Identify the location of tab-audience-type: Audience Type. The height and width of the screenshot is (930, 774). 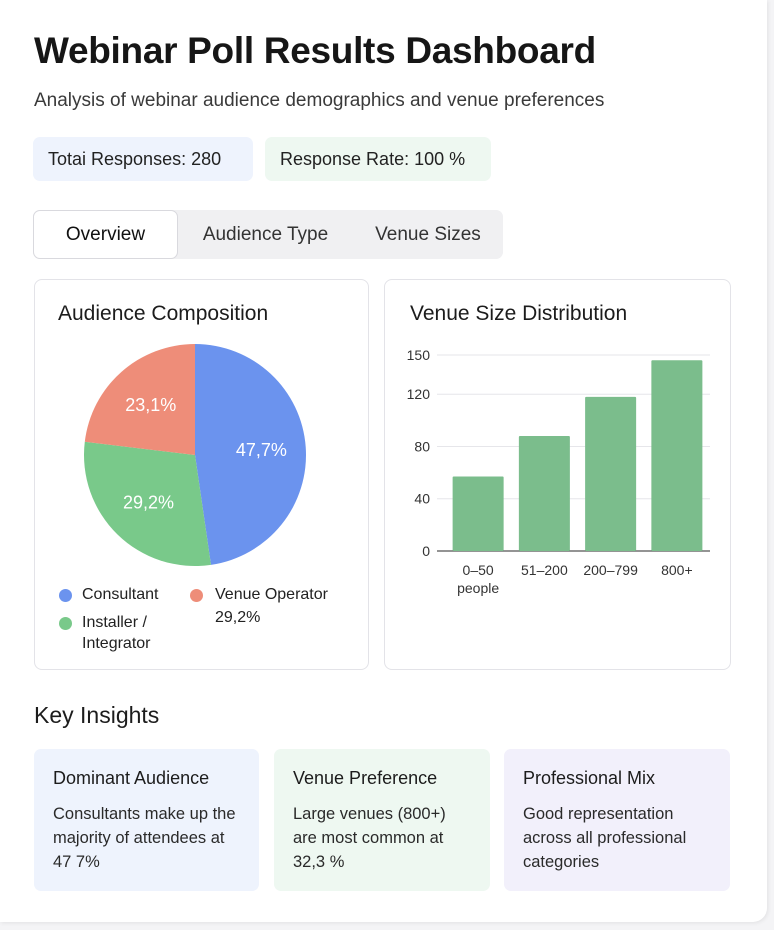
(265, 234).